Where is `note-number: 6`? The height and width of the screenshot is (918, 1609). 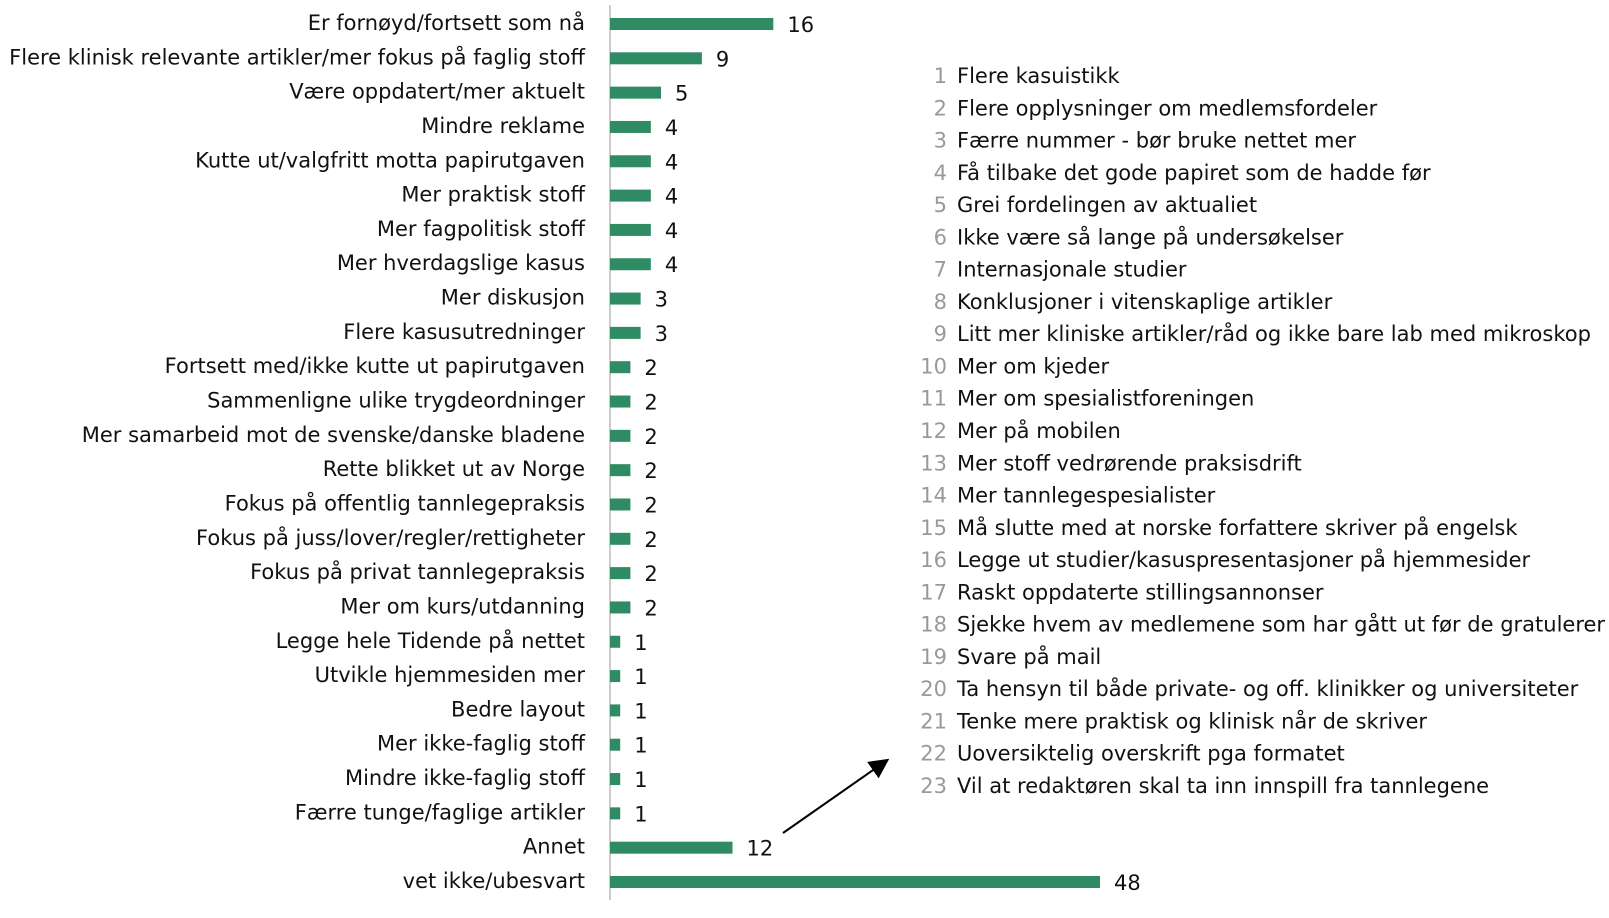 note-number: 6 is located at coordinates (940, 237).